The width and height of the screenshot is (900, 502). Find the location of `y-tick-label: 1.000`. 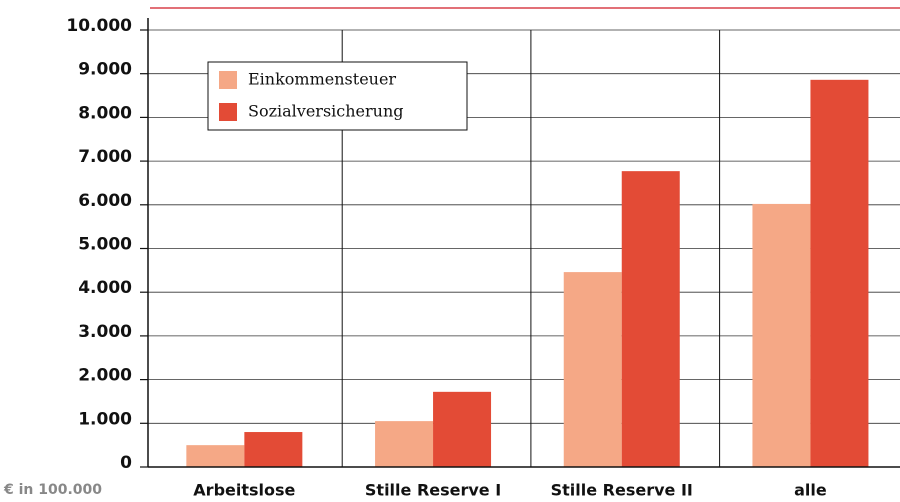

y-tick-label: 1.000 is located at coordinates (105, 419).